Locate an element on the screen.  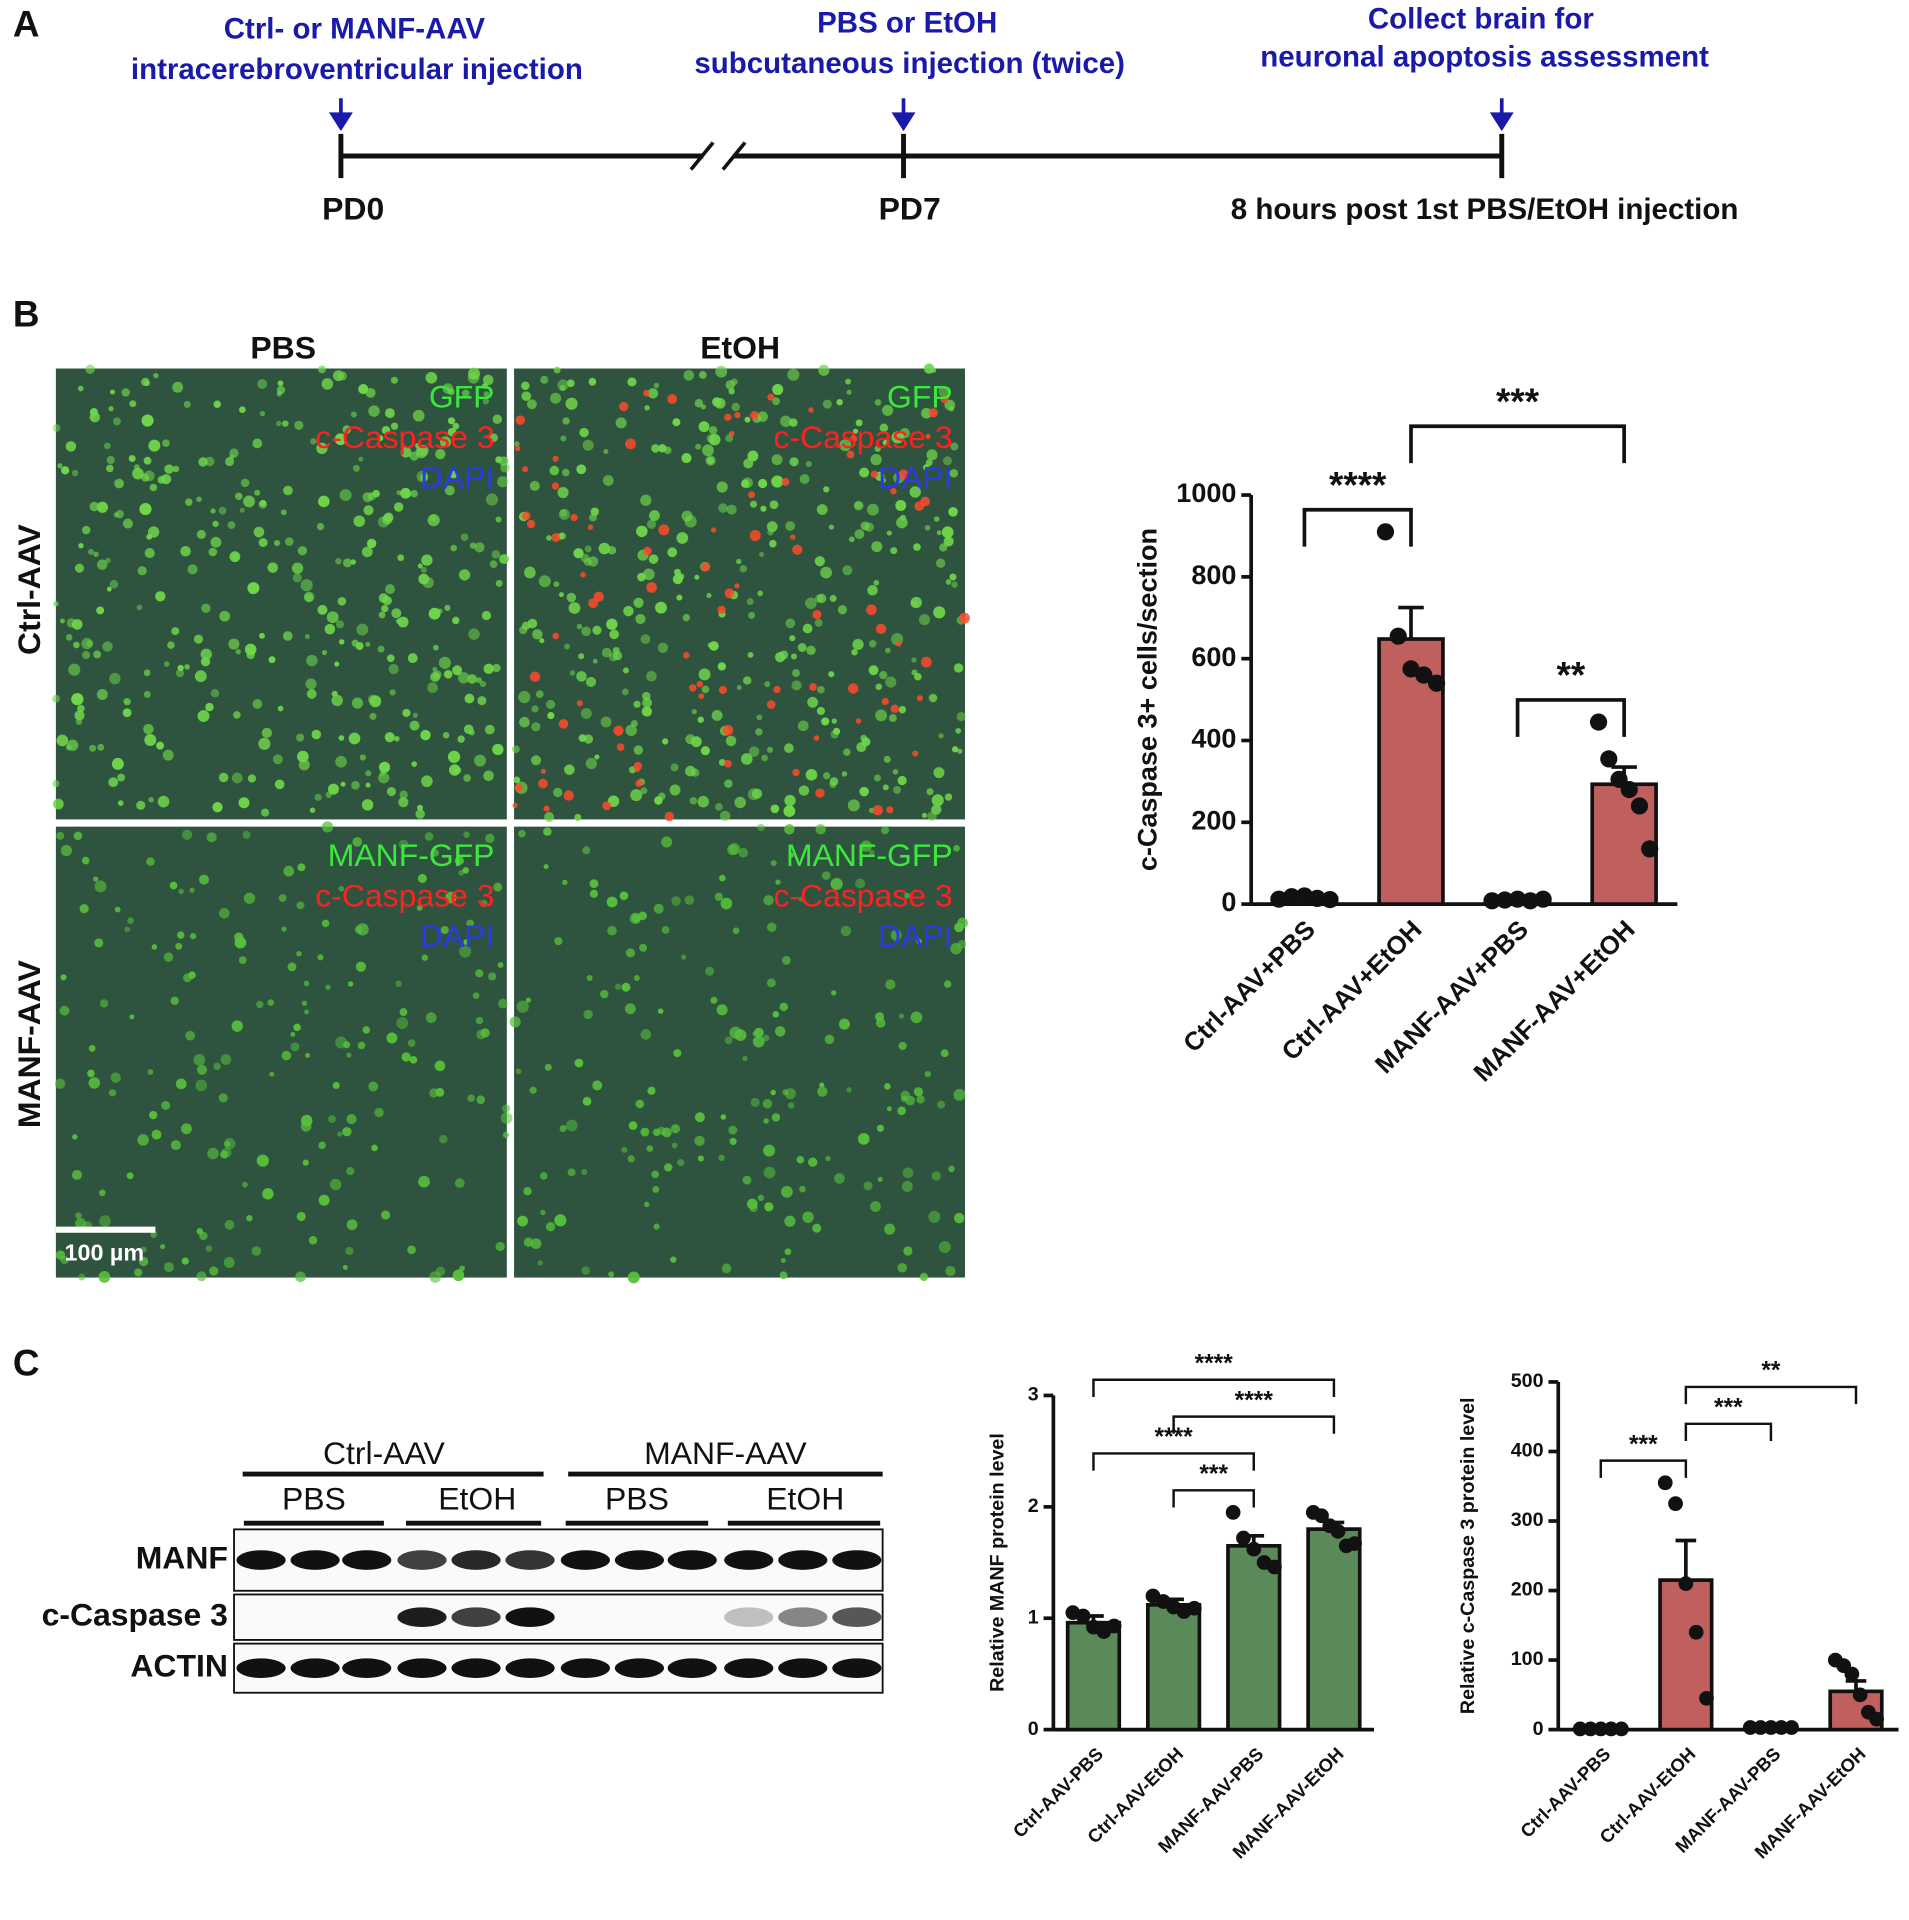
y-tick-label: 2 is located at coordinates (1033, 1506).